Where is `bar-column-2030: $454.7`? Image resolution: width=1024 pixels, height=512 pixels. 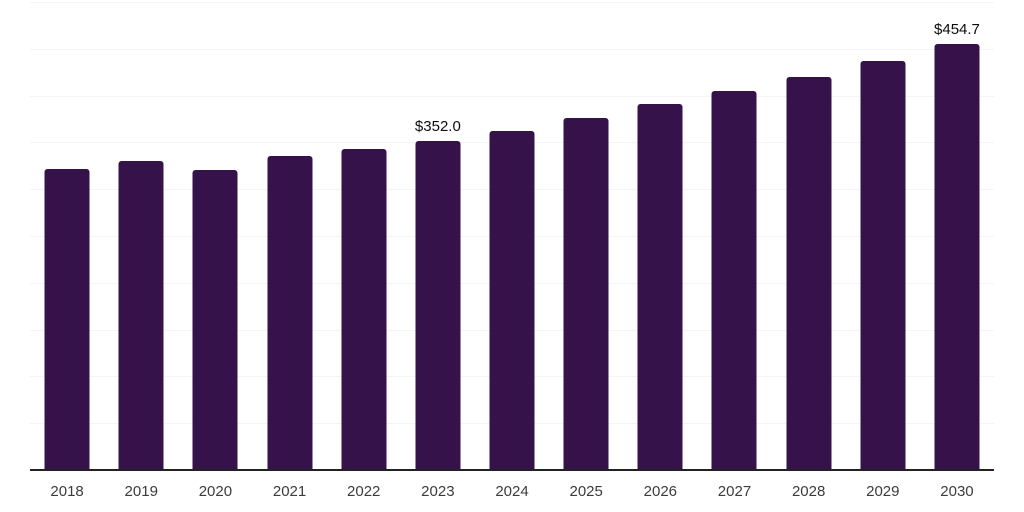 bar-column-2030: $454.7 is located at coordinates (957, 236).